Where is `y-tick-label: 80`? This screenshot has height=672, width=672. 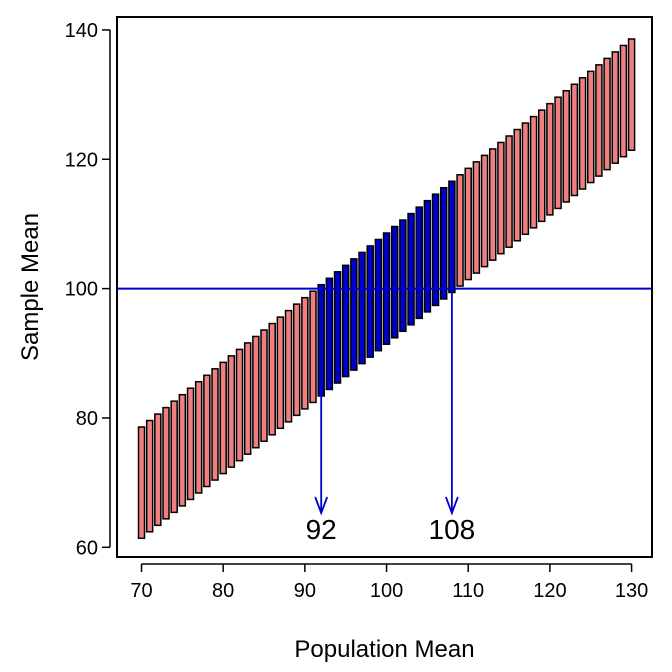
y-tick-label: 80 is located at coordinates (87, 419).